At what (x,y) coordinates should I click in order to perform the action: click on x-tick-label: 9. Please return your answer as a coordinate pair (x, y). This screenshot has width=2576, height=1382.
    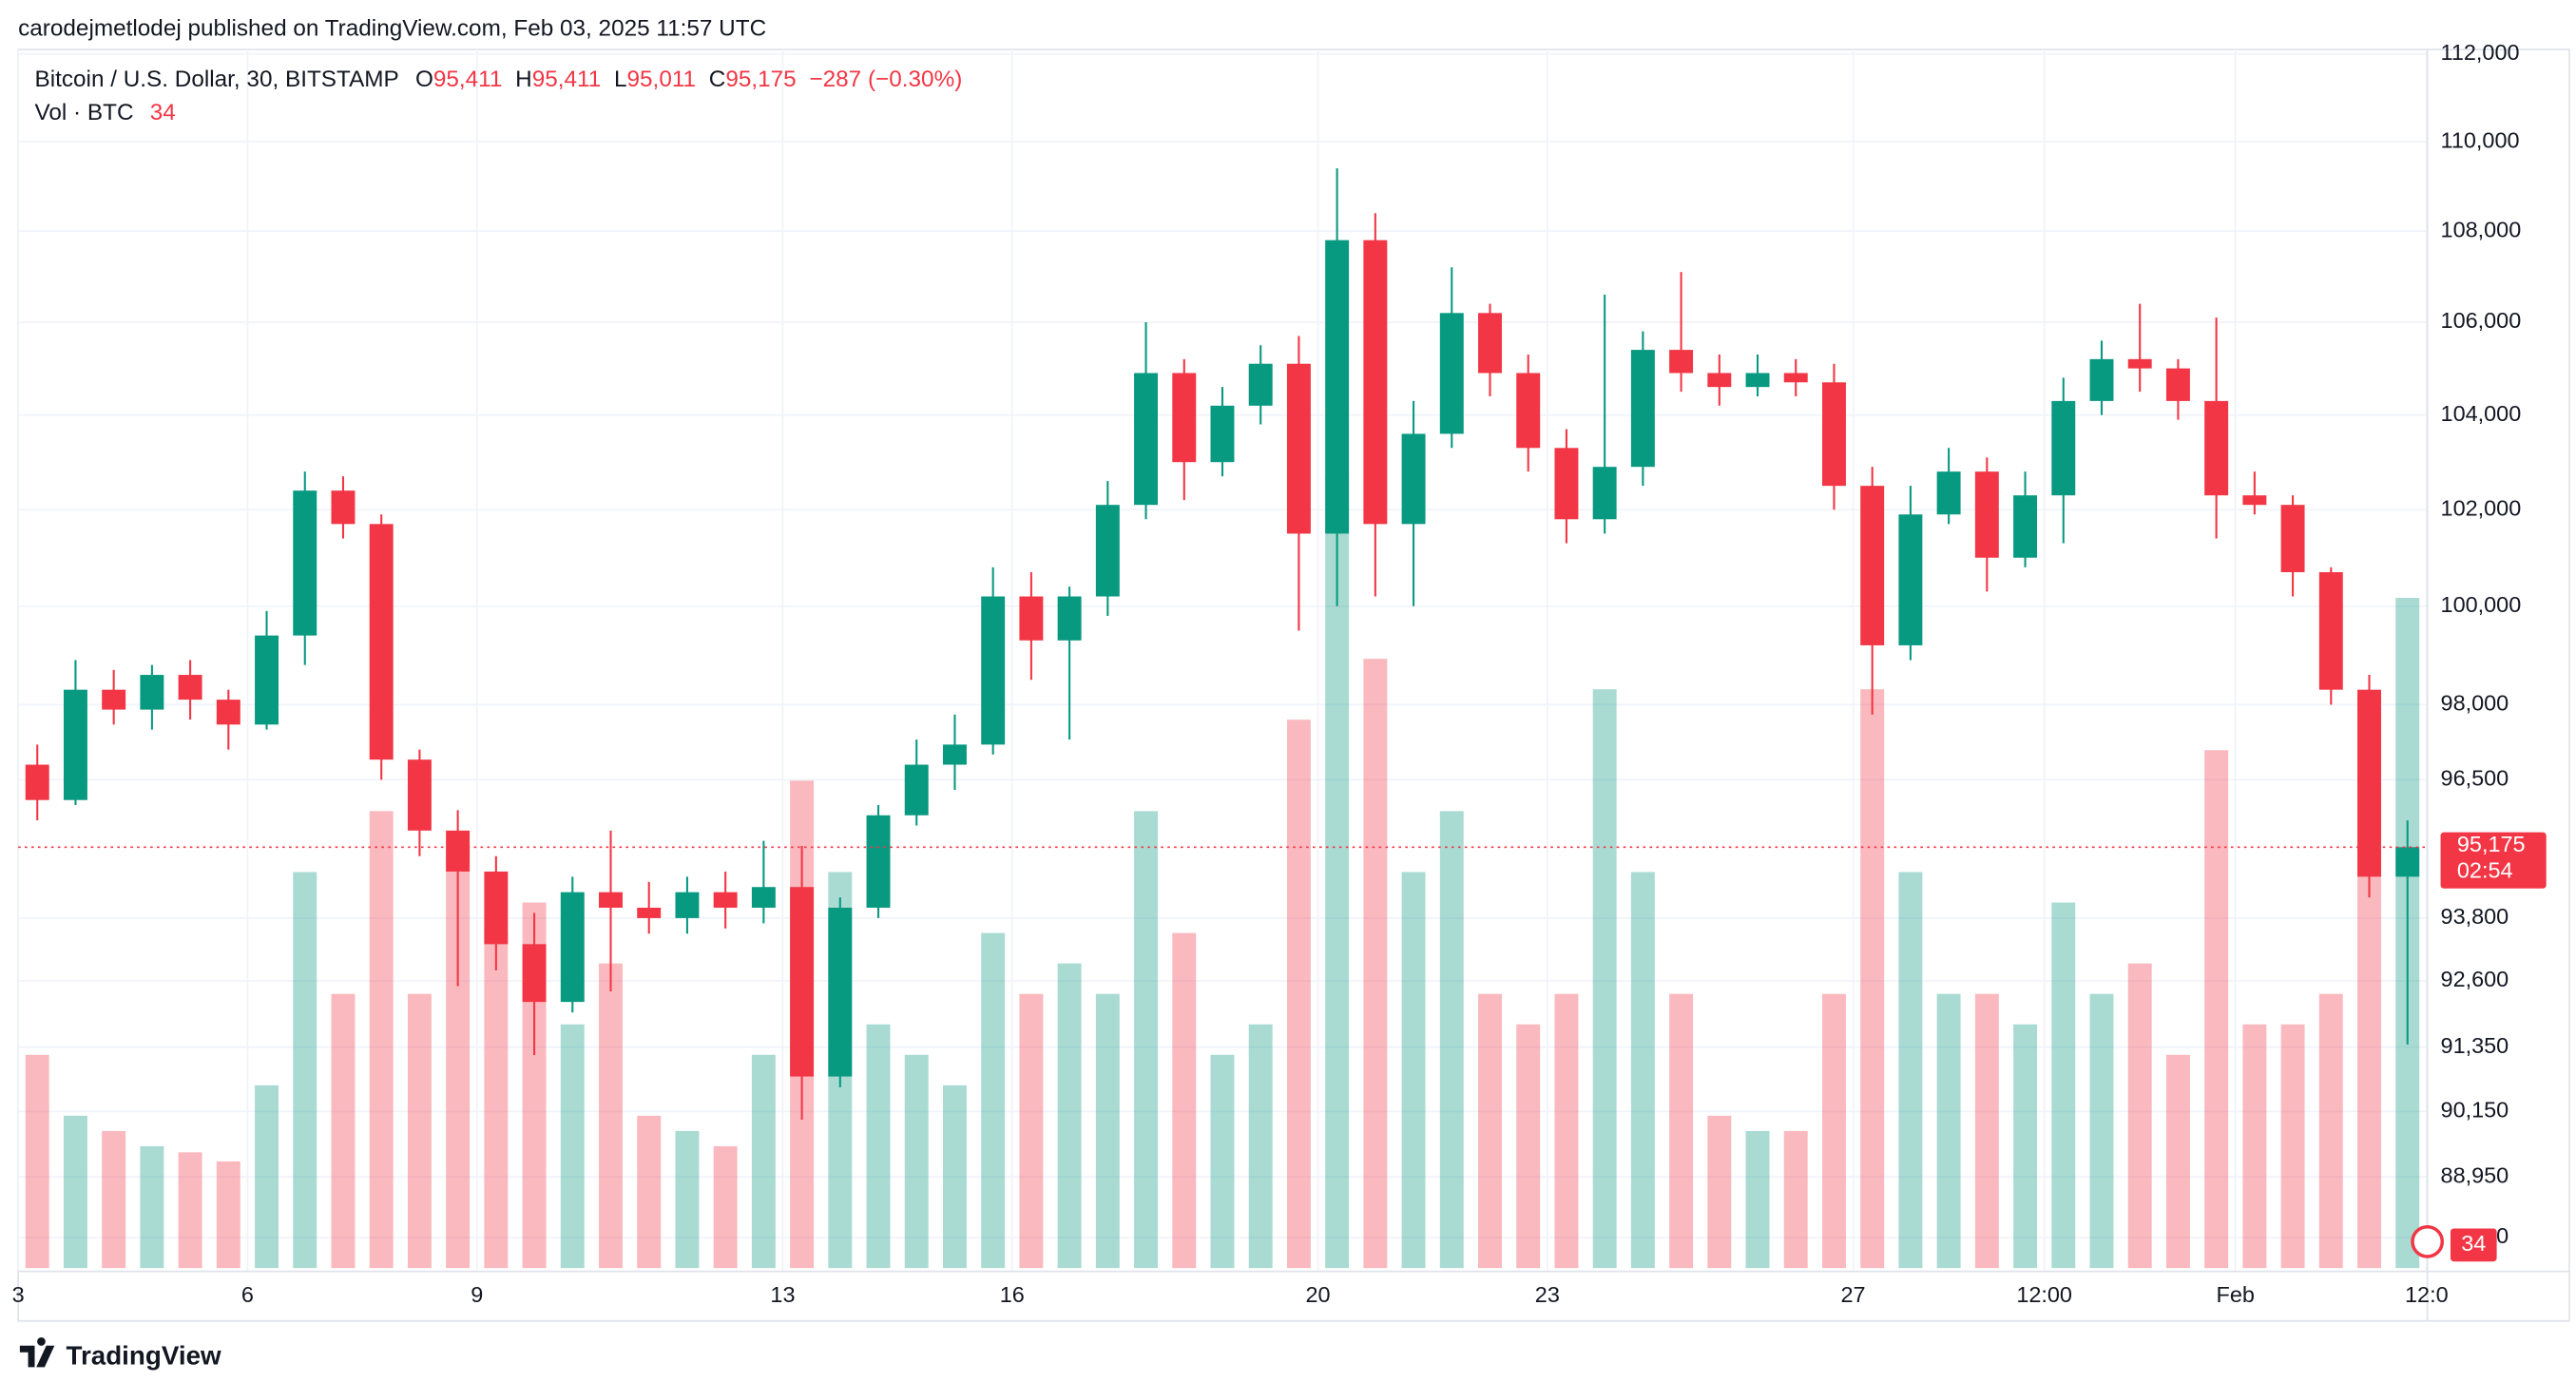
    Looking at the image, I should click on (477, 1294).